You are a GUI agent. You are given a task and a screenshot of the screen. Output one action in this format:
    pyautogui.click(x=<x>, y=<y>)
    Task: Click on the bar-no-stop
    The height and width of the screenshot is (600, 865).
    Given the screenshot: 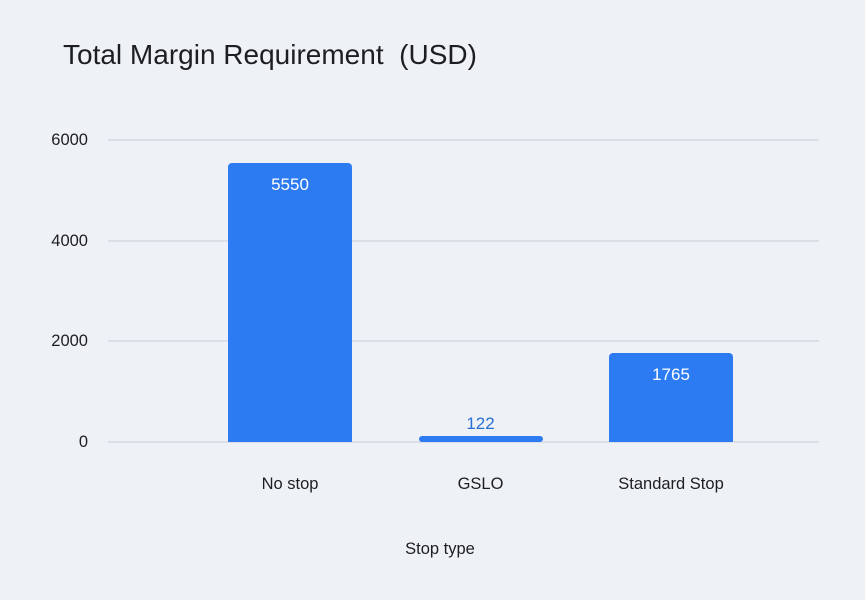 What is the action you would take?
    pyautogui.click(x=290, y=302)
    